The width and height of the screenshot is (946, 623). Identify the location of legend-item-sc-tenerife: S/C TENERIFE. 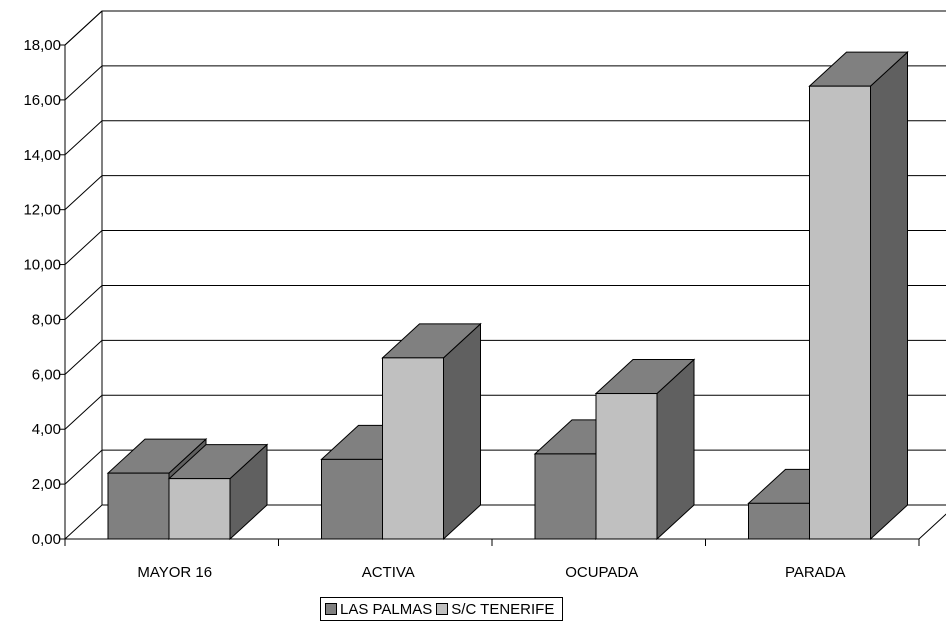
(495, 609).